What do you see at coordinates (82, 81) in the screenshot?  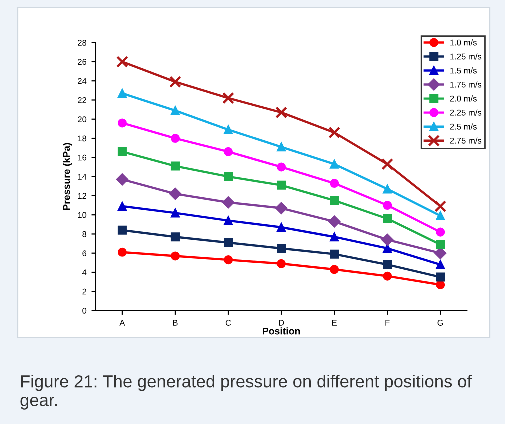 I see `y-tick-label: 24` at bounding box center [82, 81].